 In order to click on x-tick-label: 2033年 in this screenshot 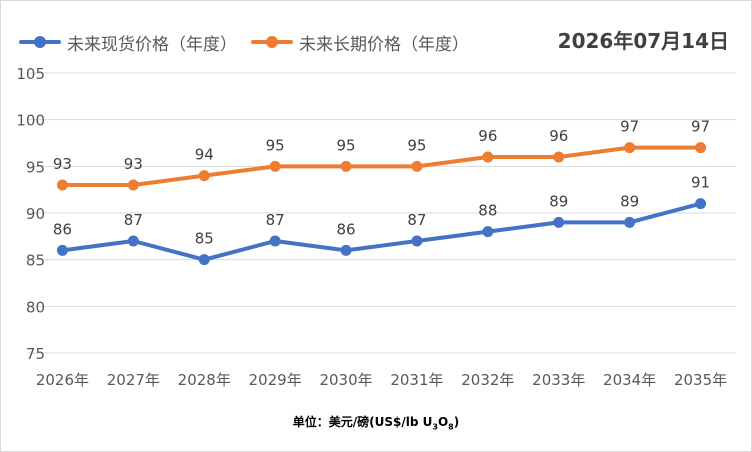, I will do `click(558, 380)`.